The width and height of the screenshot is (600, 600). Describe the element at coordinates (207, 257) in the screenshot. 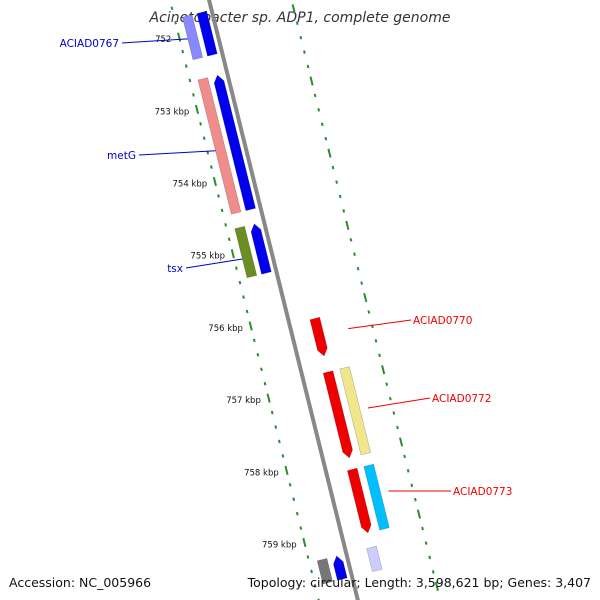

I see `kbp-tick-label: 755 kbp` at that location.